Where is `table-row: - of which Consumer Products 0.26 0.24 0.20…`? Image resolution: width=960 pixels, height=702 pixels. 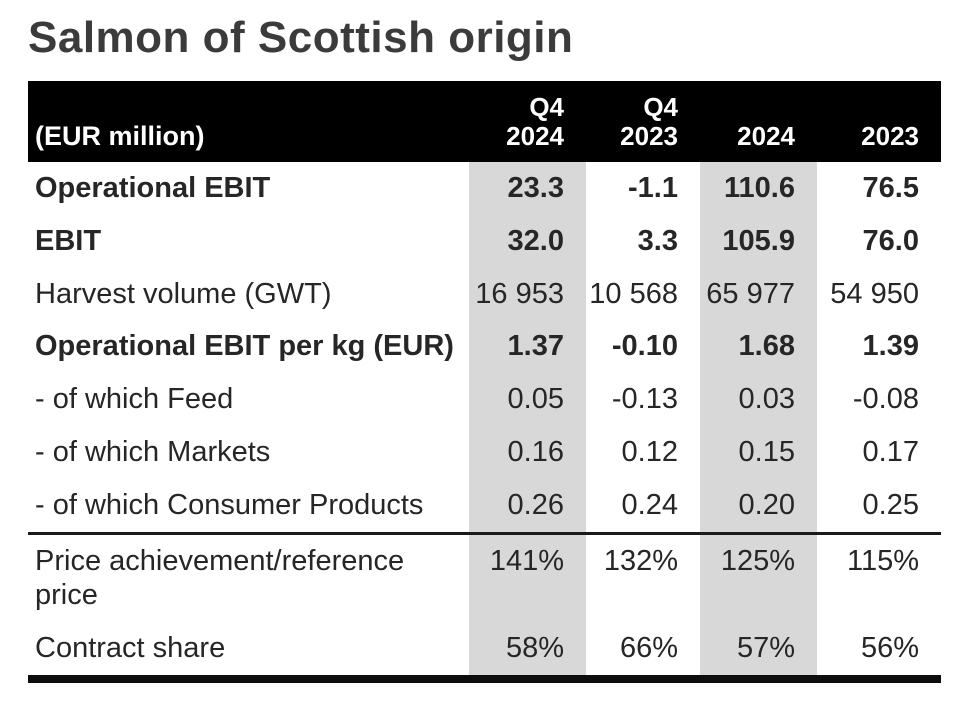
table-row: - of which Consumer Products 0.26 0.24 0.20… is located at coordinates (484, 506).